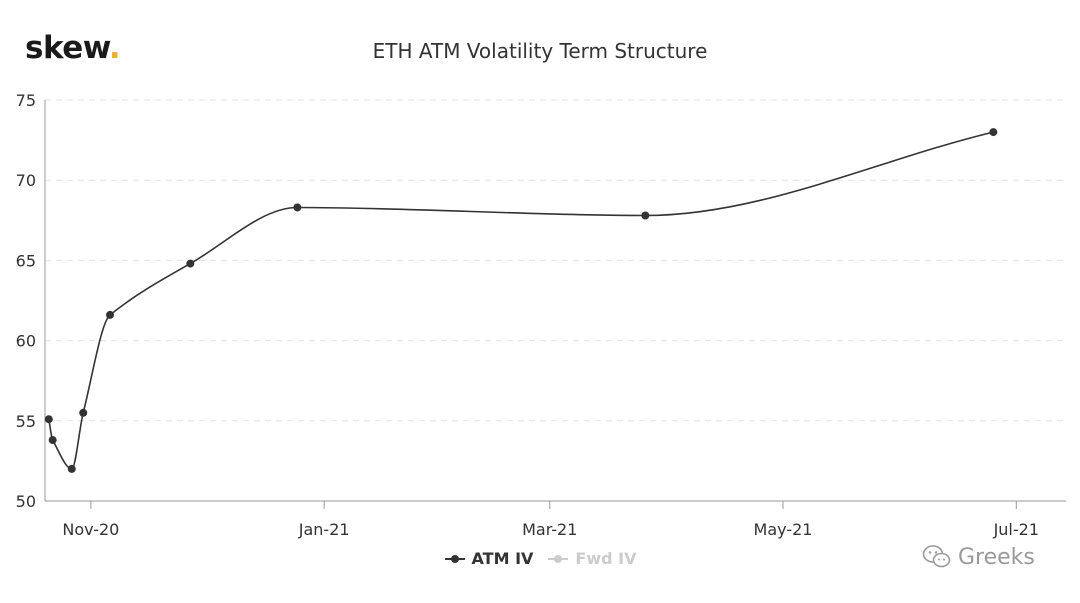 The width and height of the screenshot is (1080, 603). Describe the element at coordinates (67, 48) in the screenshot. I see `logo-text: skew` at that location.